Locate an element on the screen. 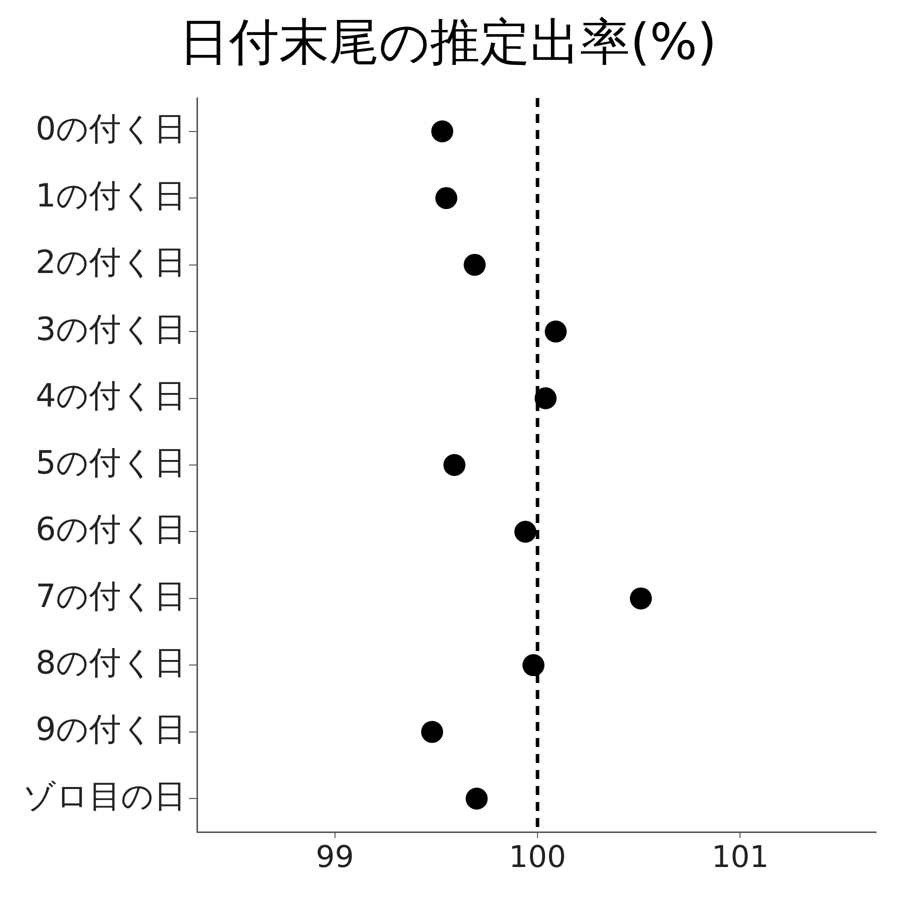  y-tick-label: 8の付く日 is located at coordinates (111, 662).